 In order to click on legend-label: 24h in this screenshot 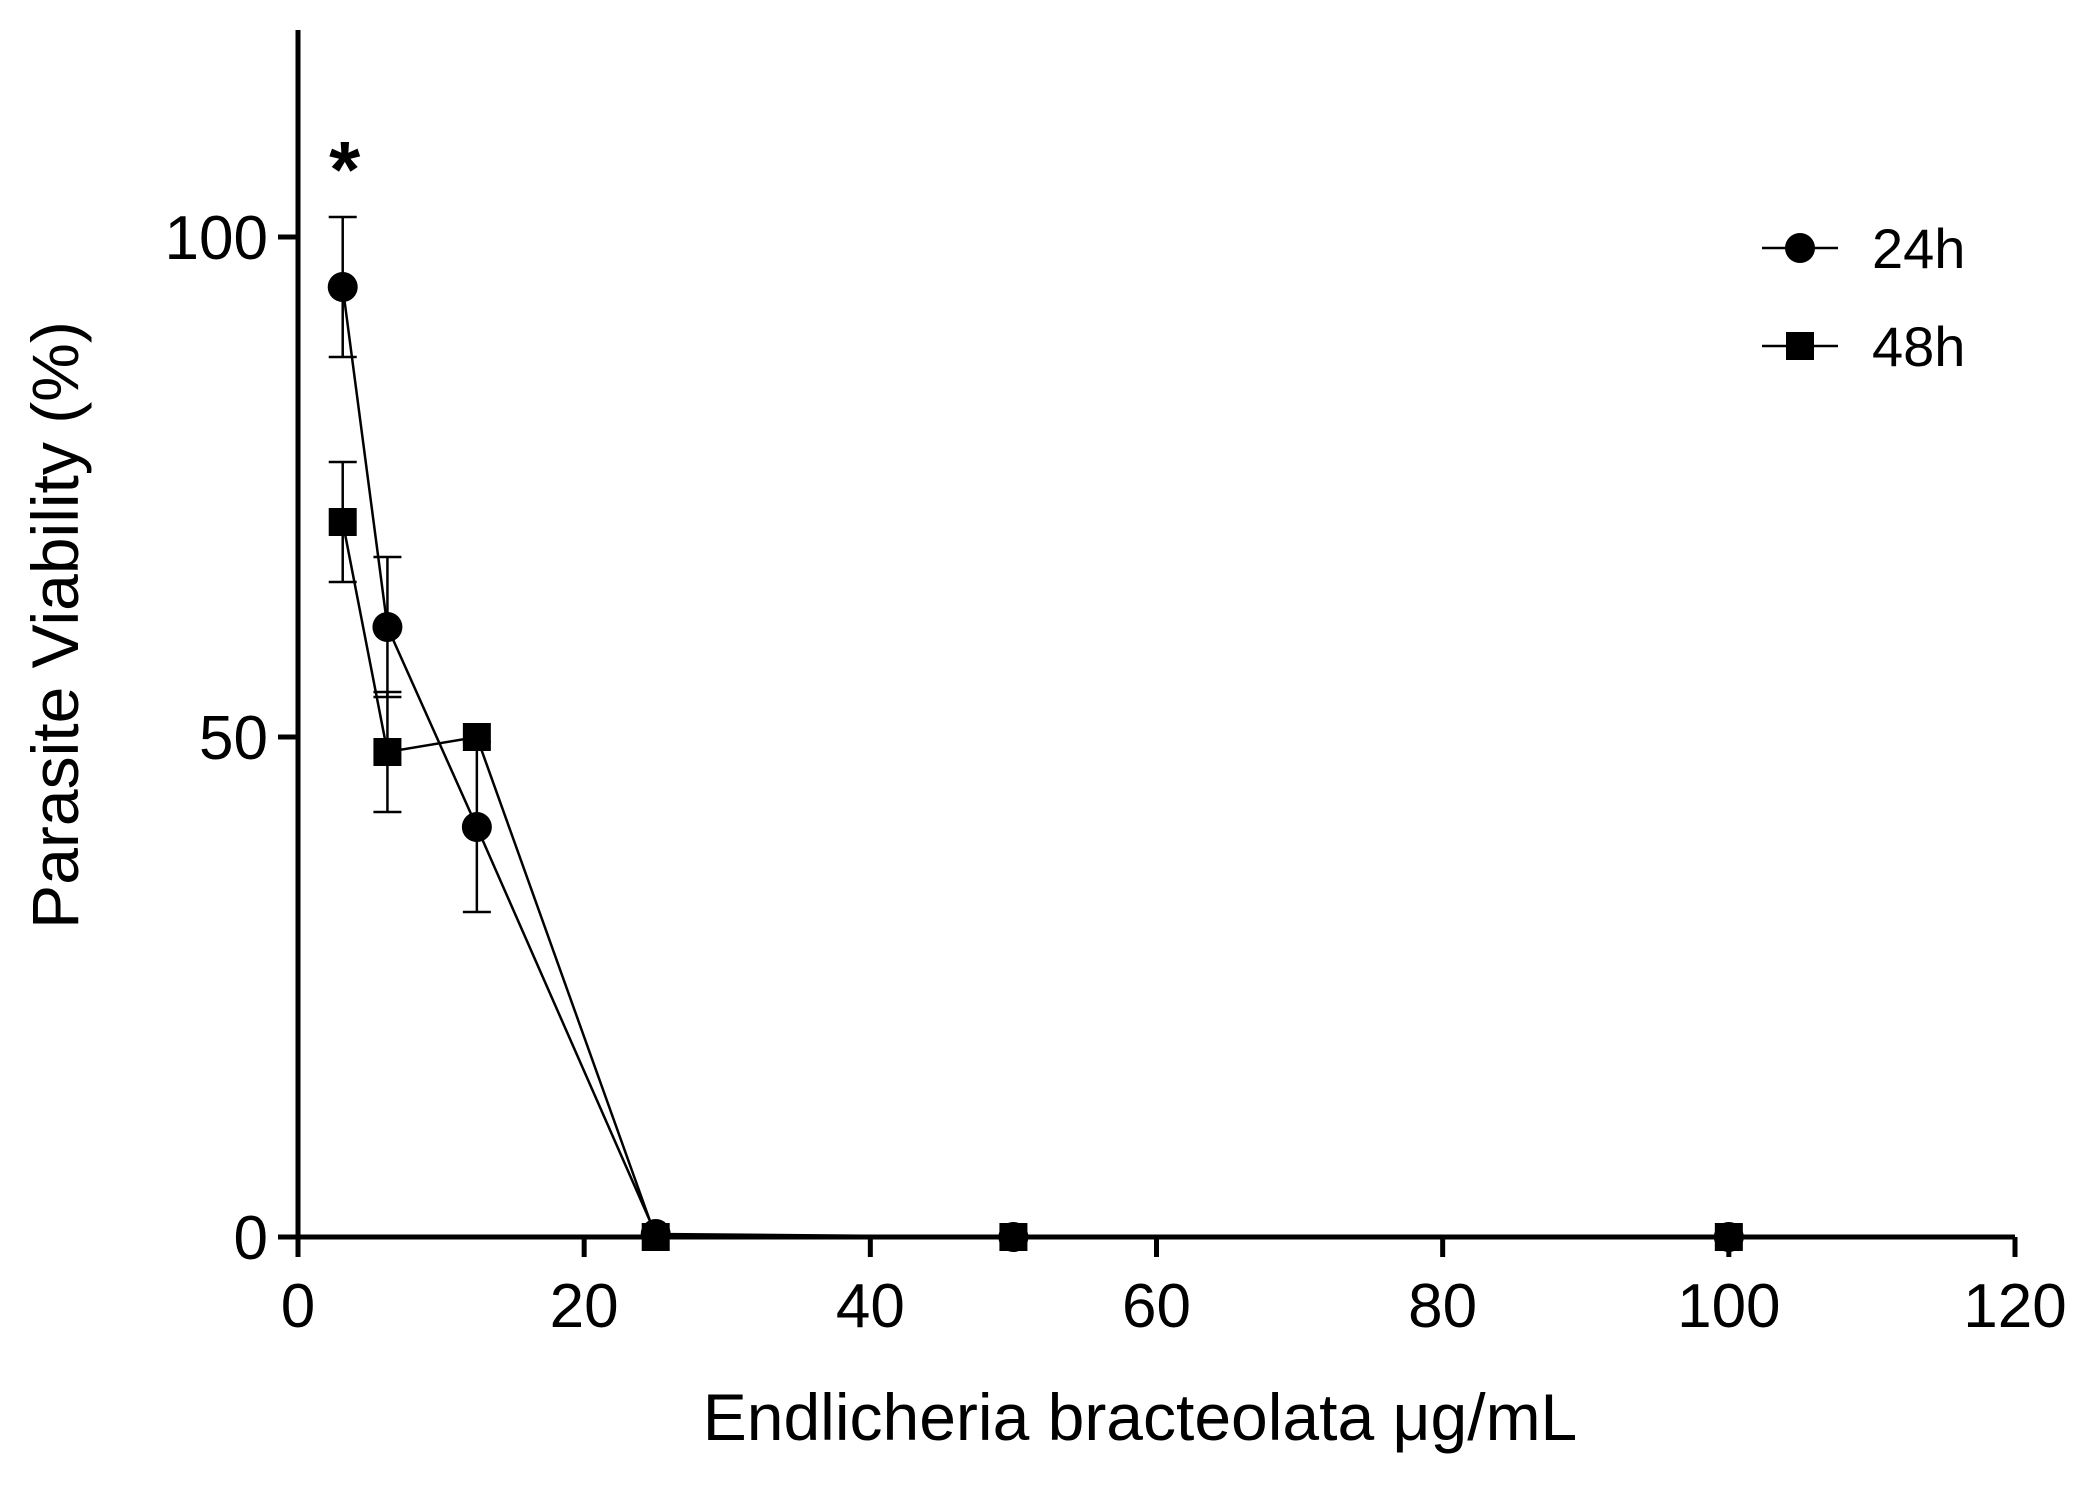, I will do `click(1918, 248)`.